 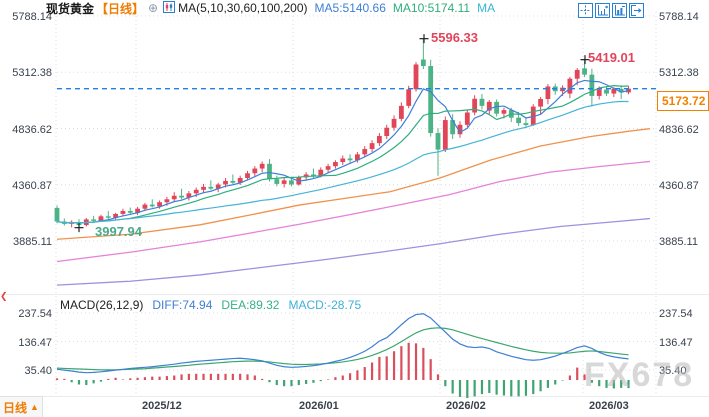 I want to click on x-axis-label: 2025/12, so click(x=162, y=406).